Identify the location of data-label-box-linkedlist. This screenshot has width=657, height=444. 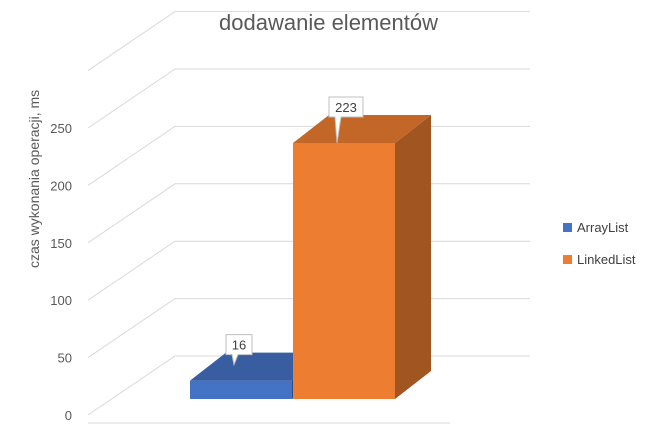
(346, 120).